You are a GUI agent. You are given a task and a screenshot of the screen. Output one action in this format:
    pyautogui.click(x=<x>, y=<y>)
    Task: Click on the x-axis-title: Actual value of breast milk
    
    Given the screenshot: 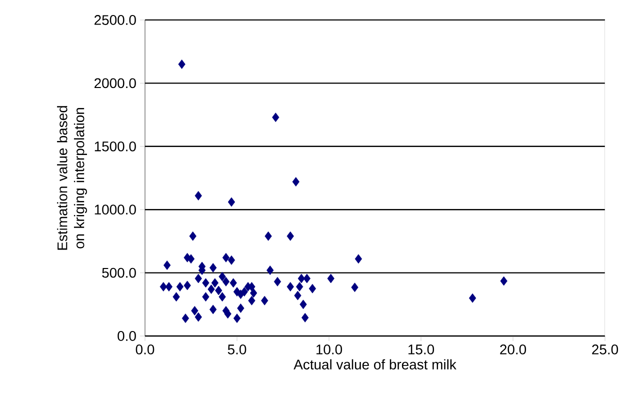 What is the action you would take?
    pyautogui.click(x=375, y=364)
    